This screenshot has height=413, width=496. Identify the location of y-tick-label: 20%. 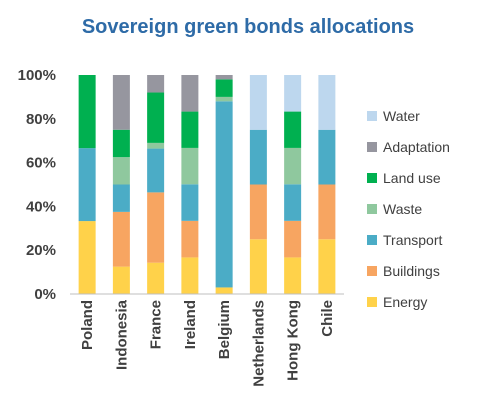
(41, 250).